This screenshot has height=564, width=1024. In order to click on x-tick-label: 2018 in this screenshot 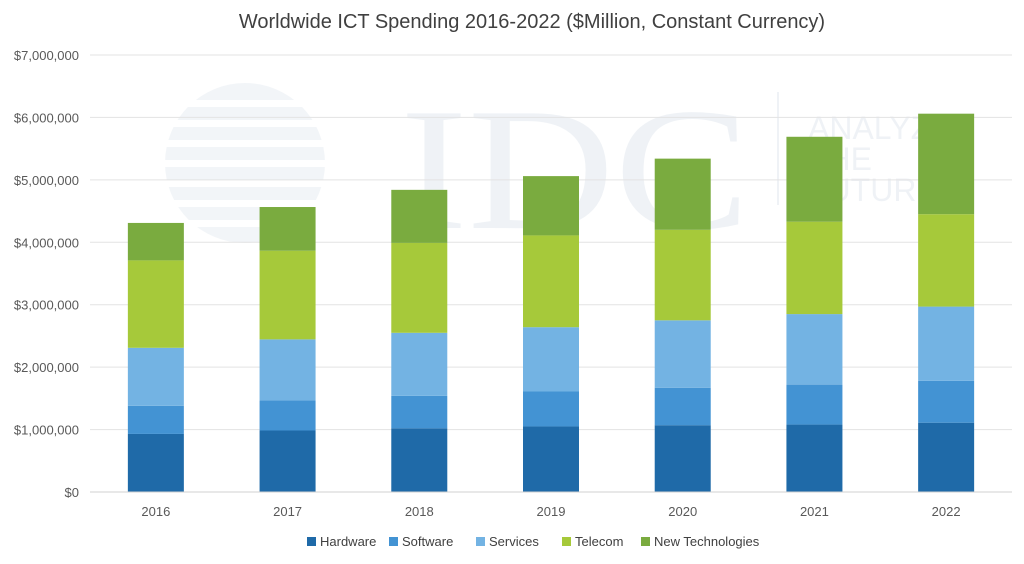, I will do `click(419, 511)`.